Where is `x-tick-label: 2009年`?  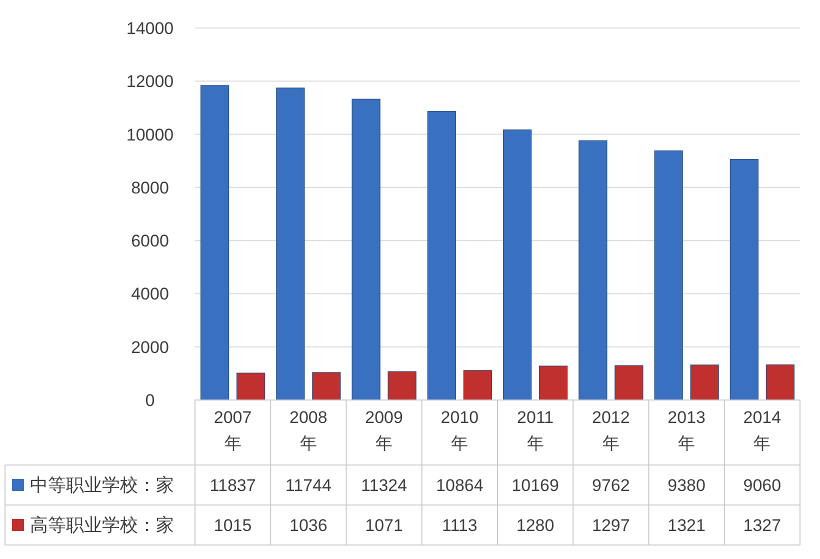
x-tick-label: 2009年 is located at coordinates (384, 430).